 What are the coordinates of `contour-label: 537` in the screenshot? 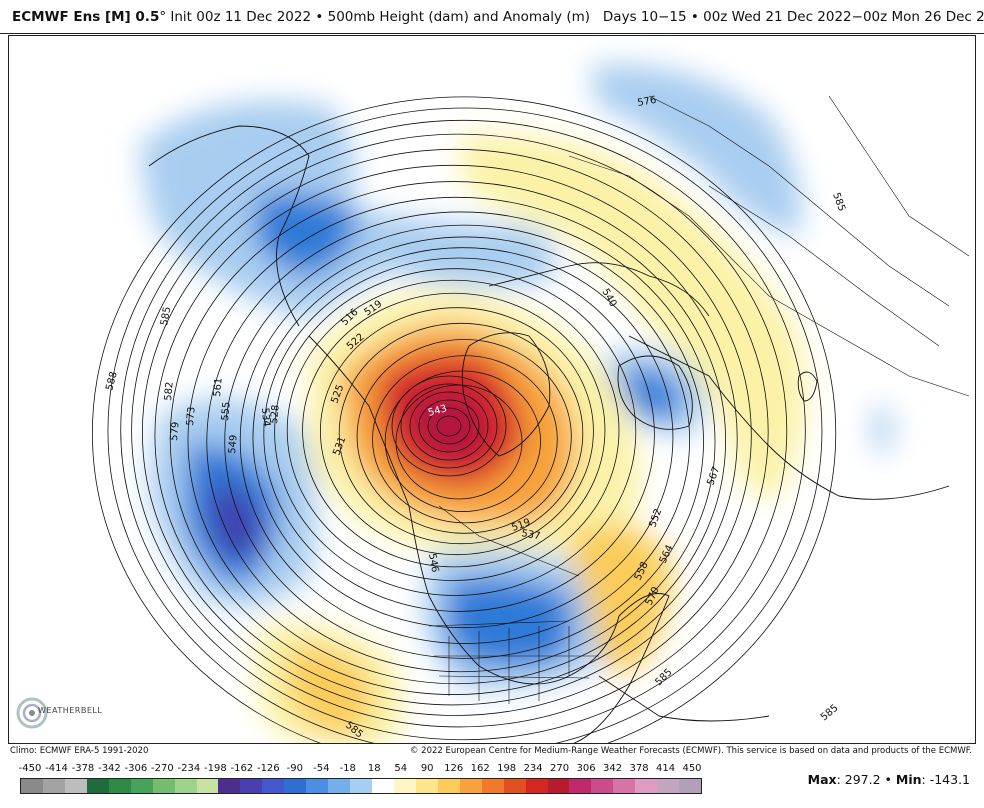 It's located at (530, 535).